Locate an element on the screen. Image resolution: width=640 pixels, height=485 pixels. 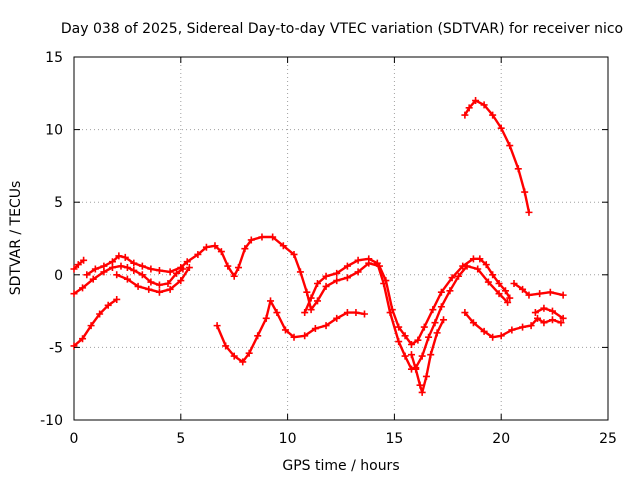
x-tick-label: 10 is located at coordinates (288, 439).